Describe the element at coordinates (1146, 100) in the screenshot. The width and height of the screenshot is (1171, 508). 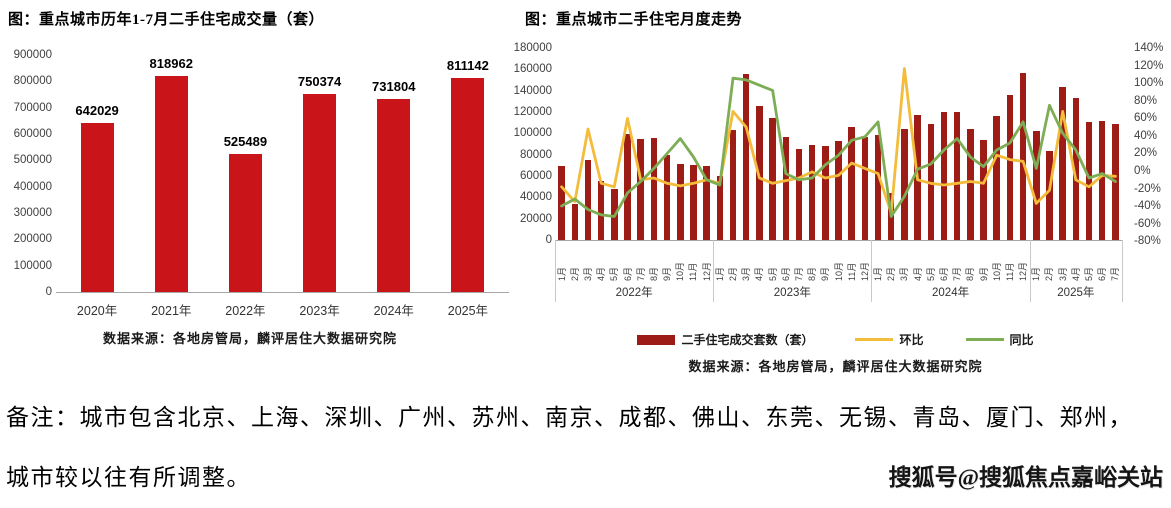
I see `right-y-axis-tick-label: 80%` at that location.